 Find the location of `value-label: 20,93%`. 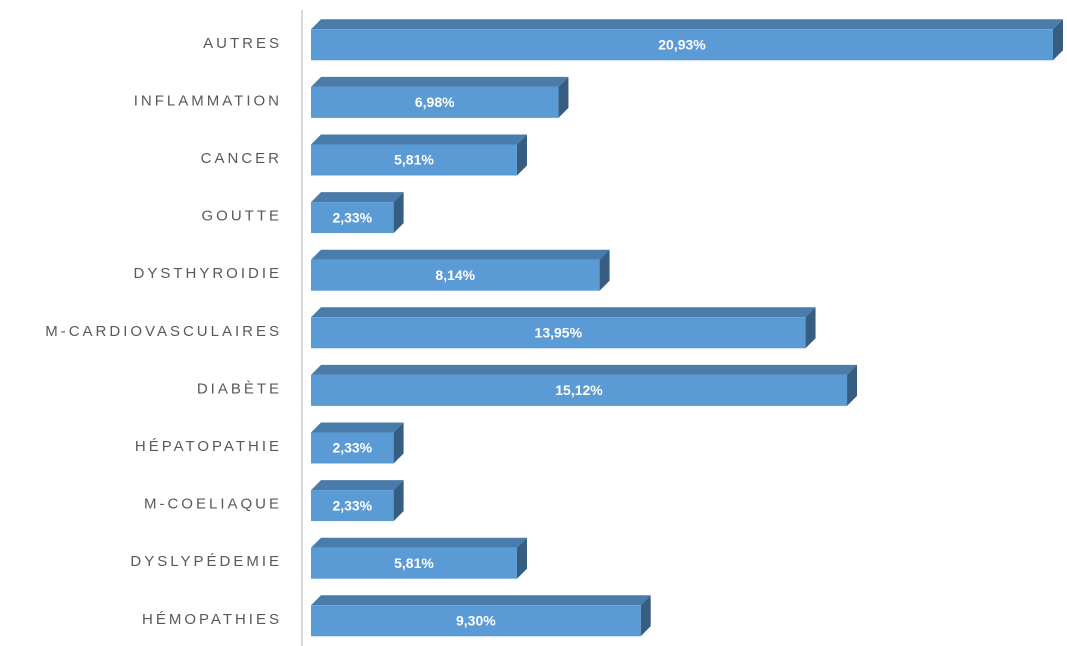

value-label: 20,93% is located at coordinates (682, 45).